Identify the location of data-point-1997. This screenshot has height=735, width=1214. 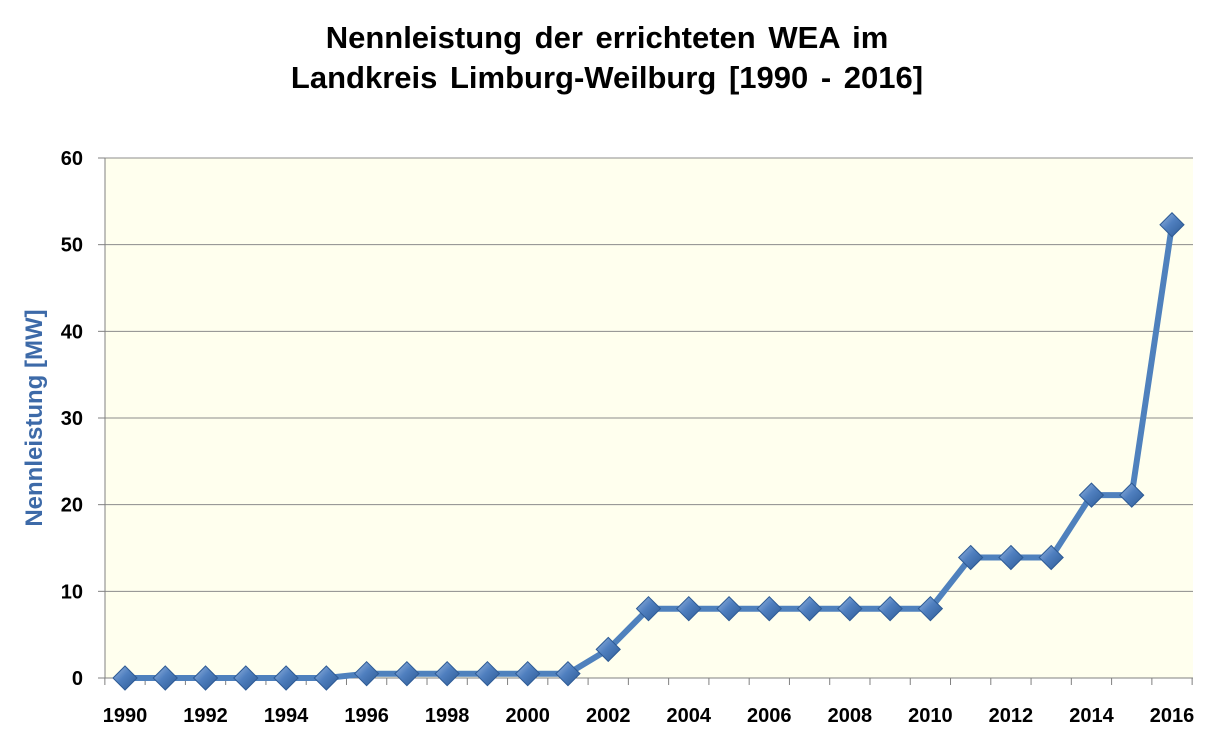
(407, 673).